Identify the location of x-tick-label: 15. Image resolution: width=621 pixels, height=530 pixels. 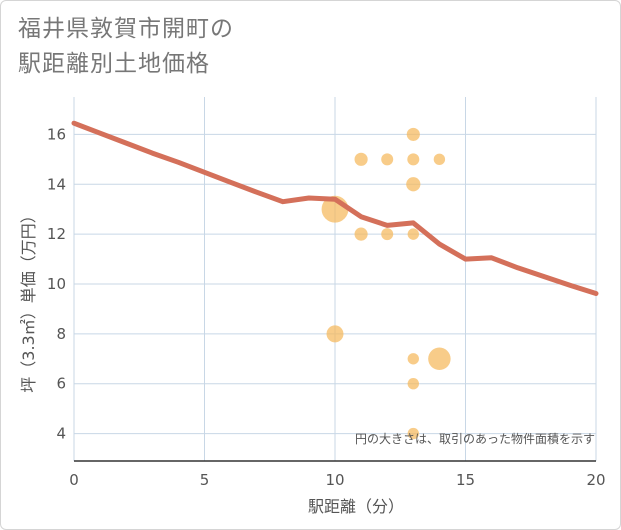
(465, 480).